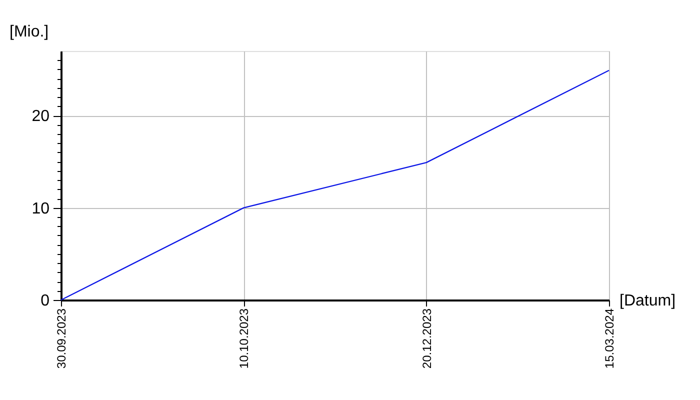 This screenshot has height=400, width=700. I want to click on x-tick-label: 15.03.2024, so click(609, 338).